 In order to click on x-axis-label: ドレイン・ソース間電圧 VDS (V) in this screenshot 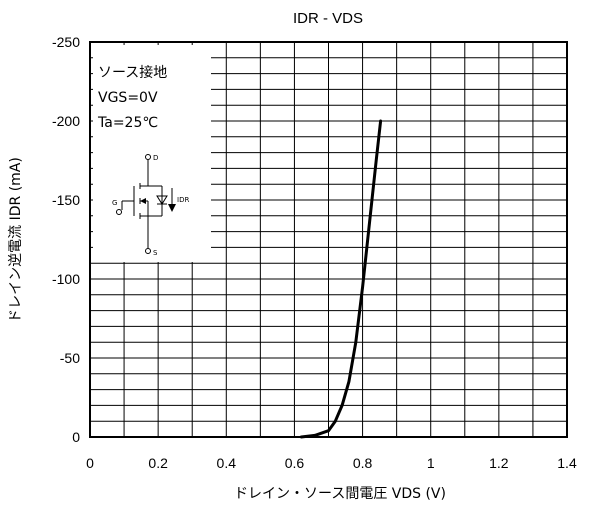, I will do `click(340, 494)`.